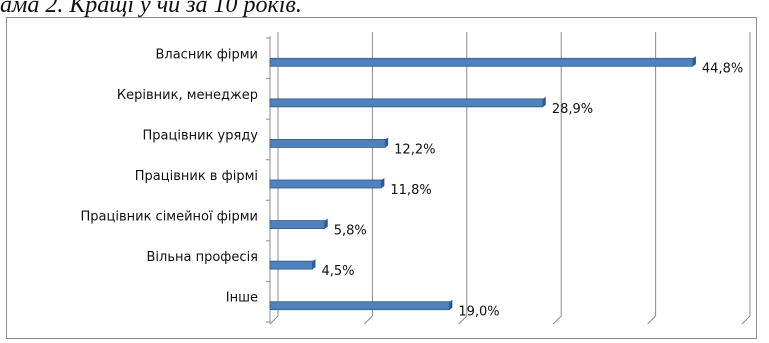 The image size is (769, 343). I want to click on data-label: 5,8%, so click(350, 231).